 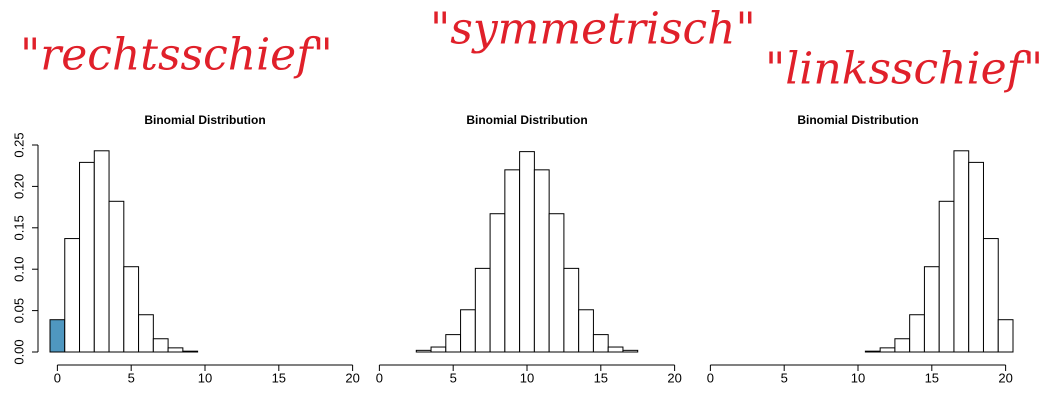 What do you see at coordinates (18, 227) in the screenshot?
I see `y-tick-label: 0.15` at bounding box center [18, 227].